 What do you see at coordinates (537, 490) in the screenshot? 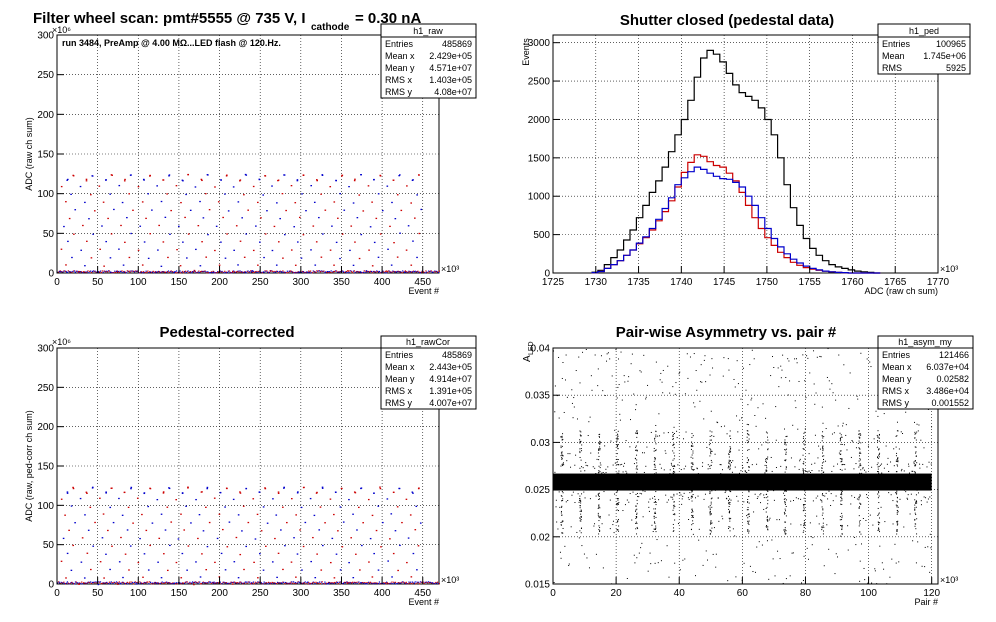
I see `y-tick-label: 0.025` at bounding box center [537, 490].